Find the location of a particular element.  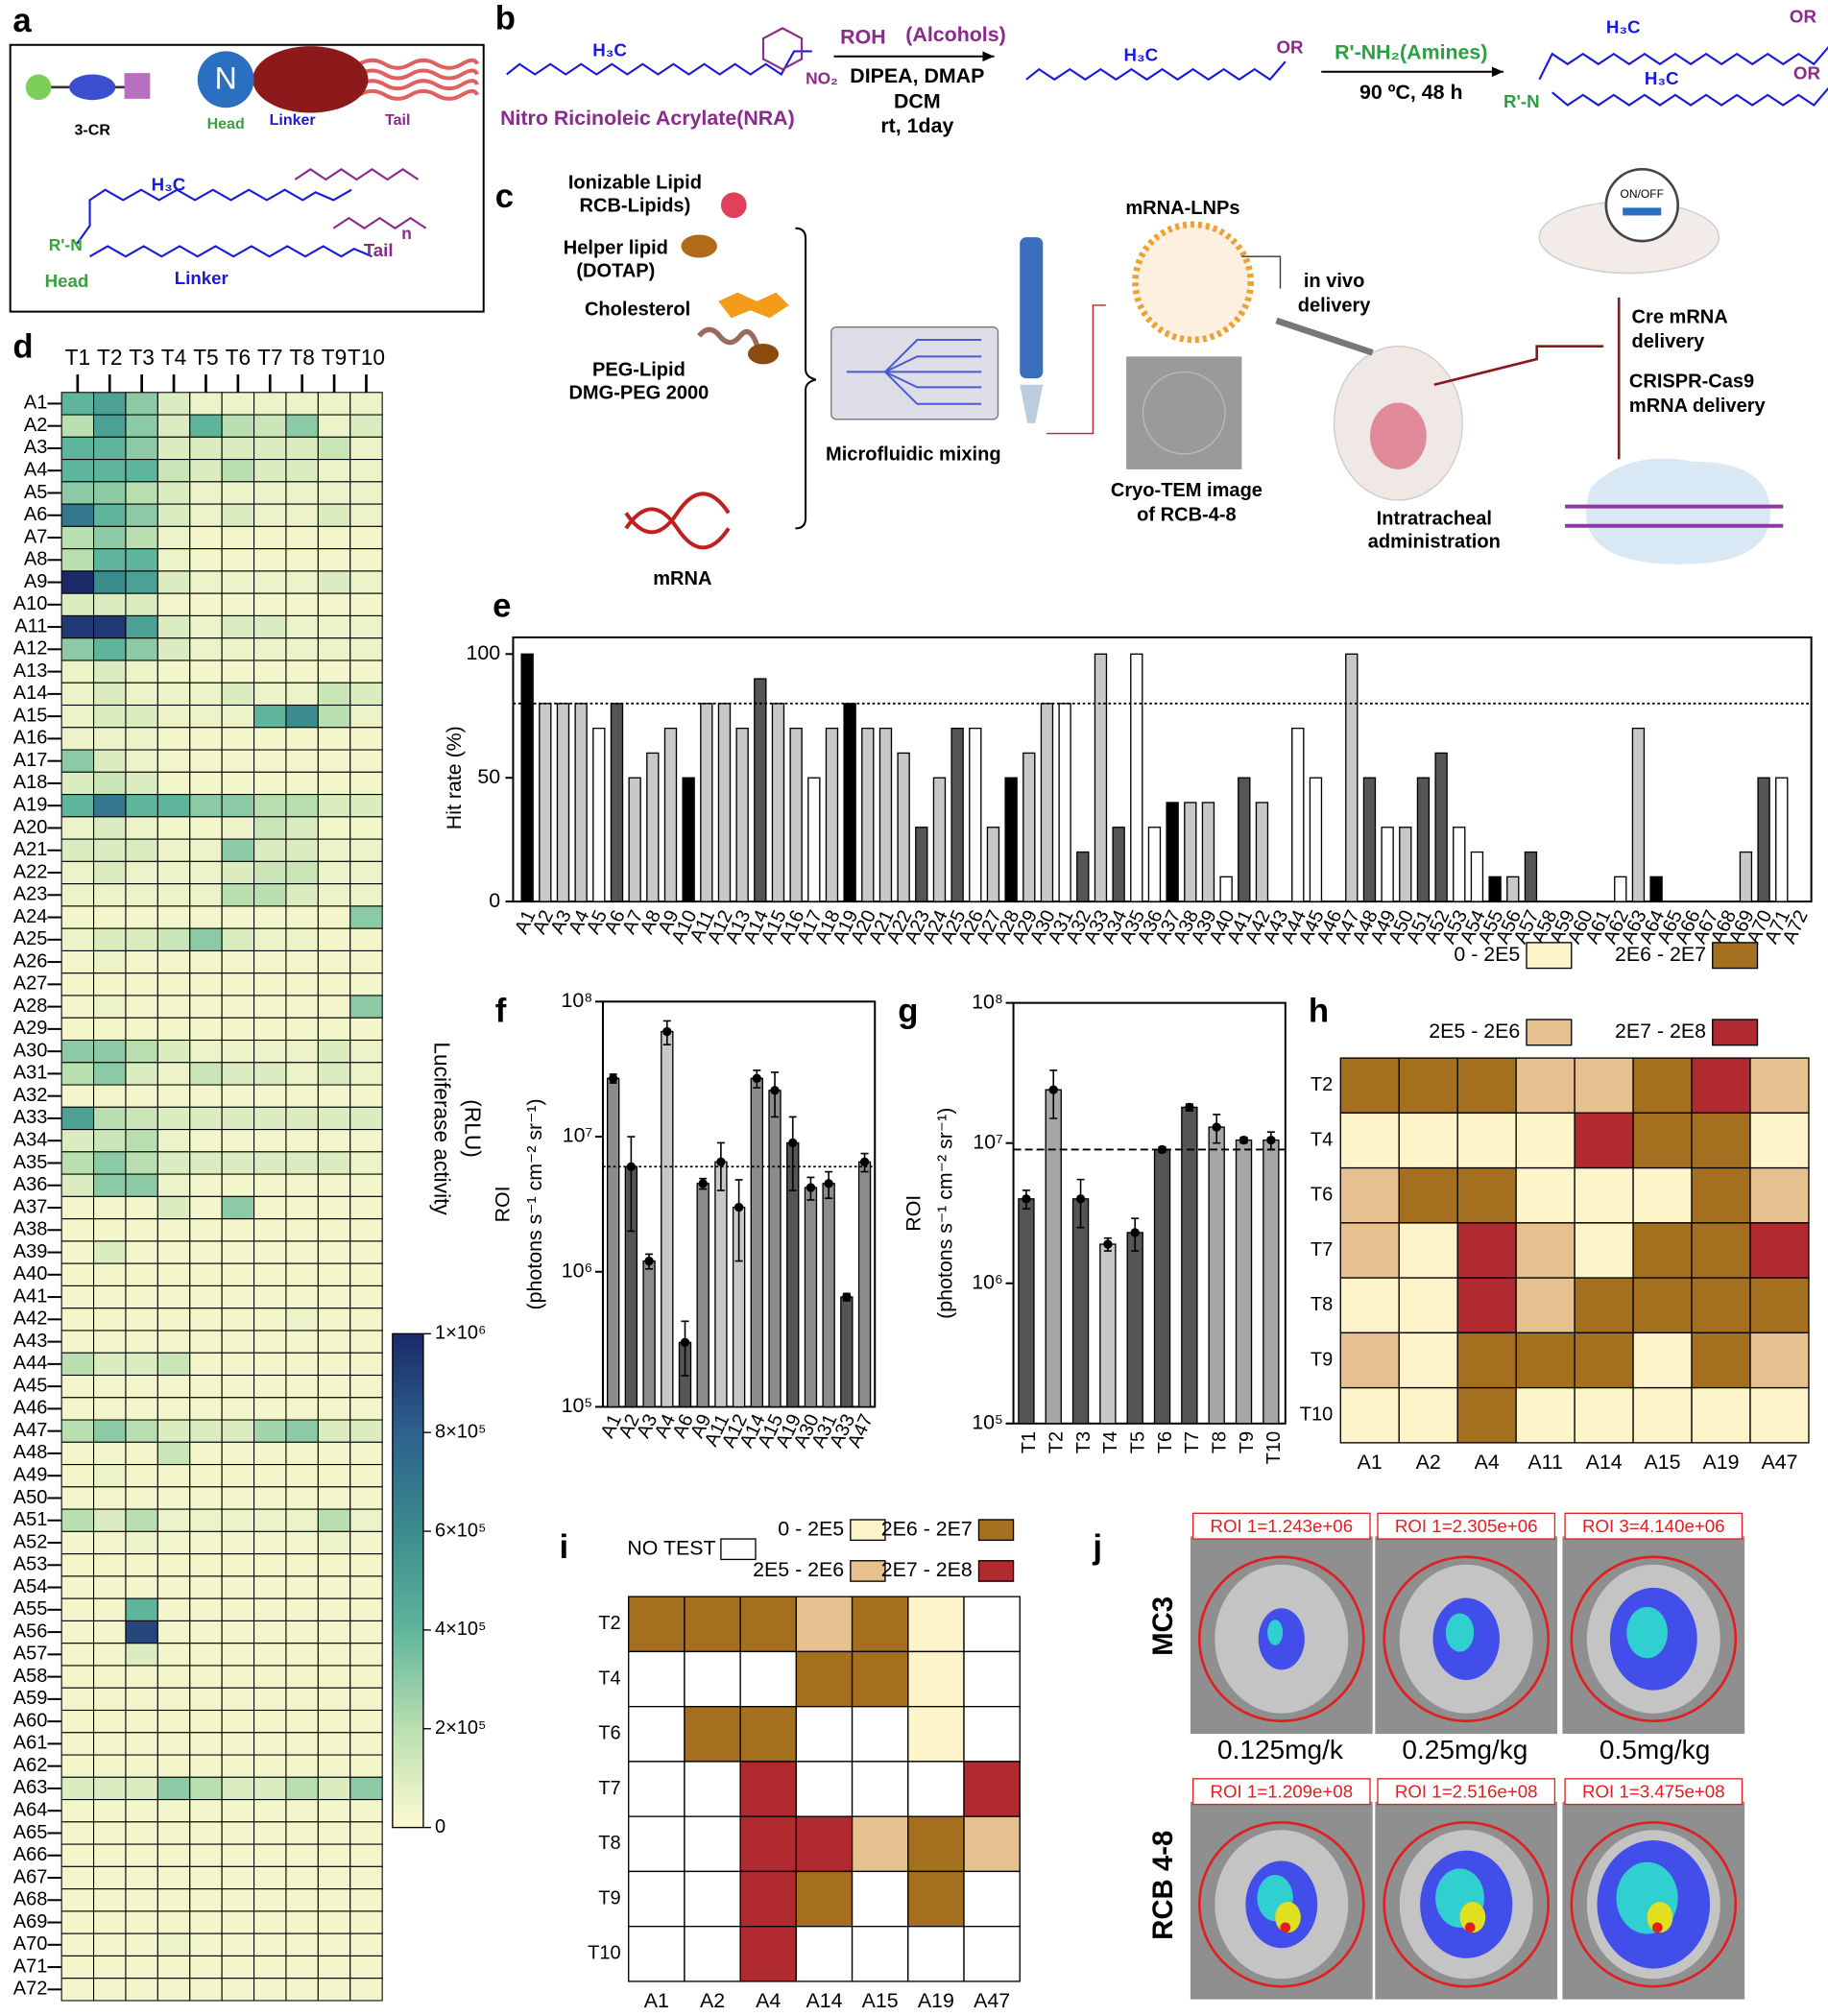

row-label: A41 is located at coordinates (31, 1296).